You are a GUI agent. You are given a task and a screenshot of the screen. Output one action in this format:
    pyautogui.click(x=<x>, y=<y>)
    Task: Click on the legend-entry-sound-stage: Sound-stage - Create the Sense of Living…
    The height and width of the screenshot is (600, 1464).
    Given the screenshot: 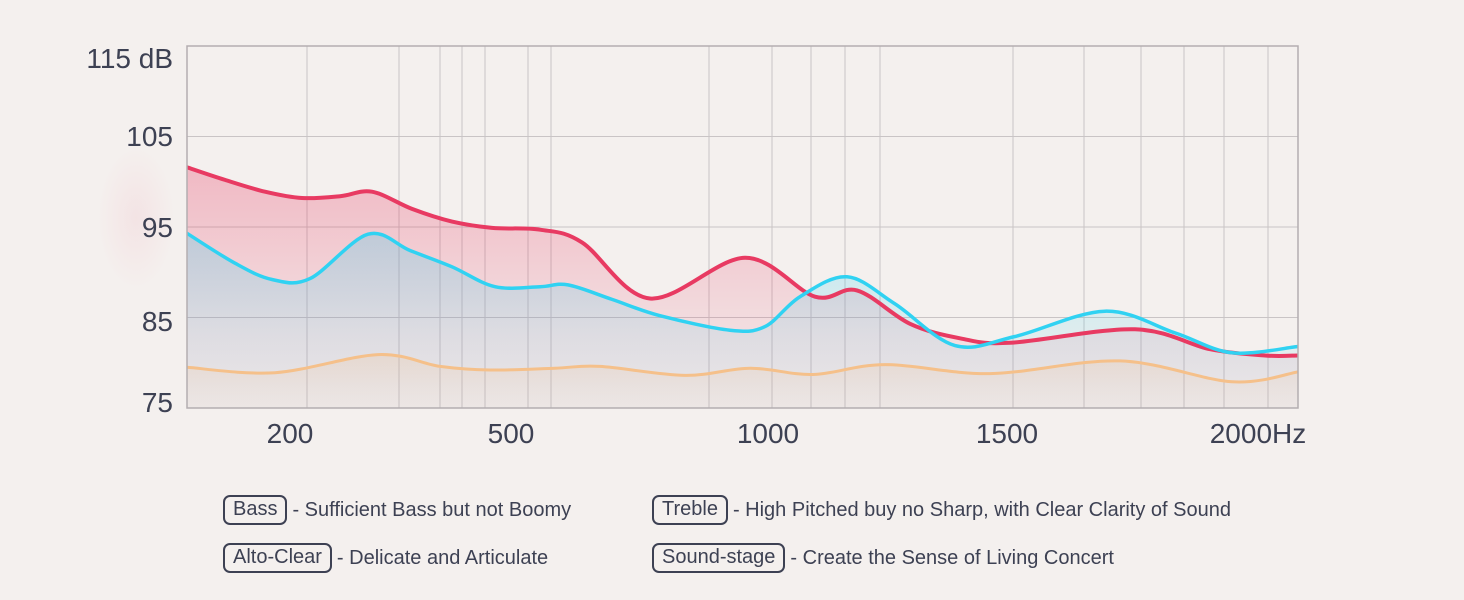 What is the action you would take?
    pyautogui.click(x=883, y=558)
    